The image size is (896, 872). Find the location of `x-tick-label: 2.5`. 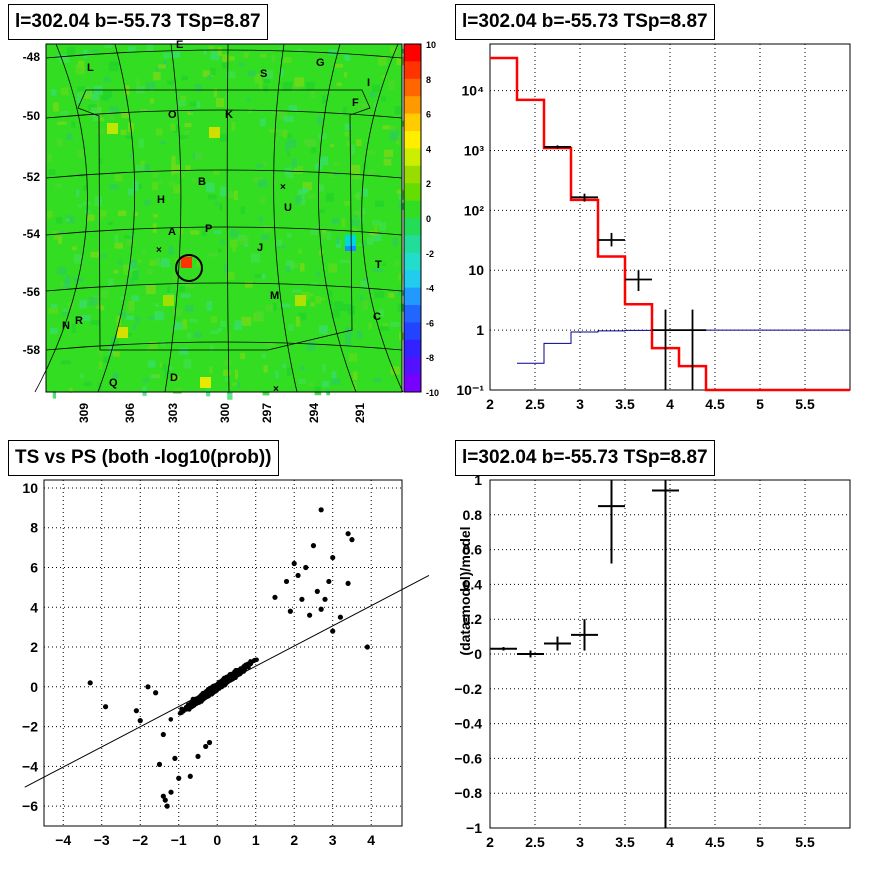

x-tick-label: 2.5 is located at coordinates (535, 404).